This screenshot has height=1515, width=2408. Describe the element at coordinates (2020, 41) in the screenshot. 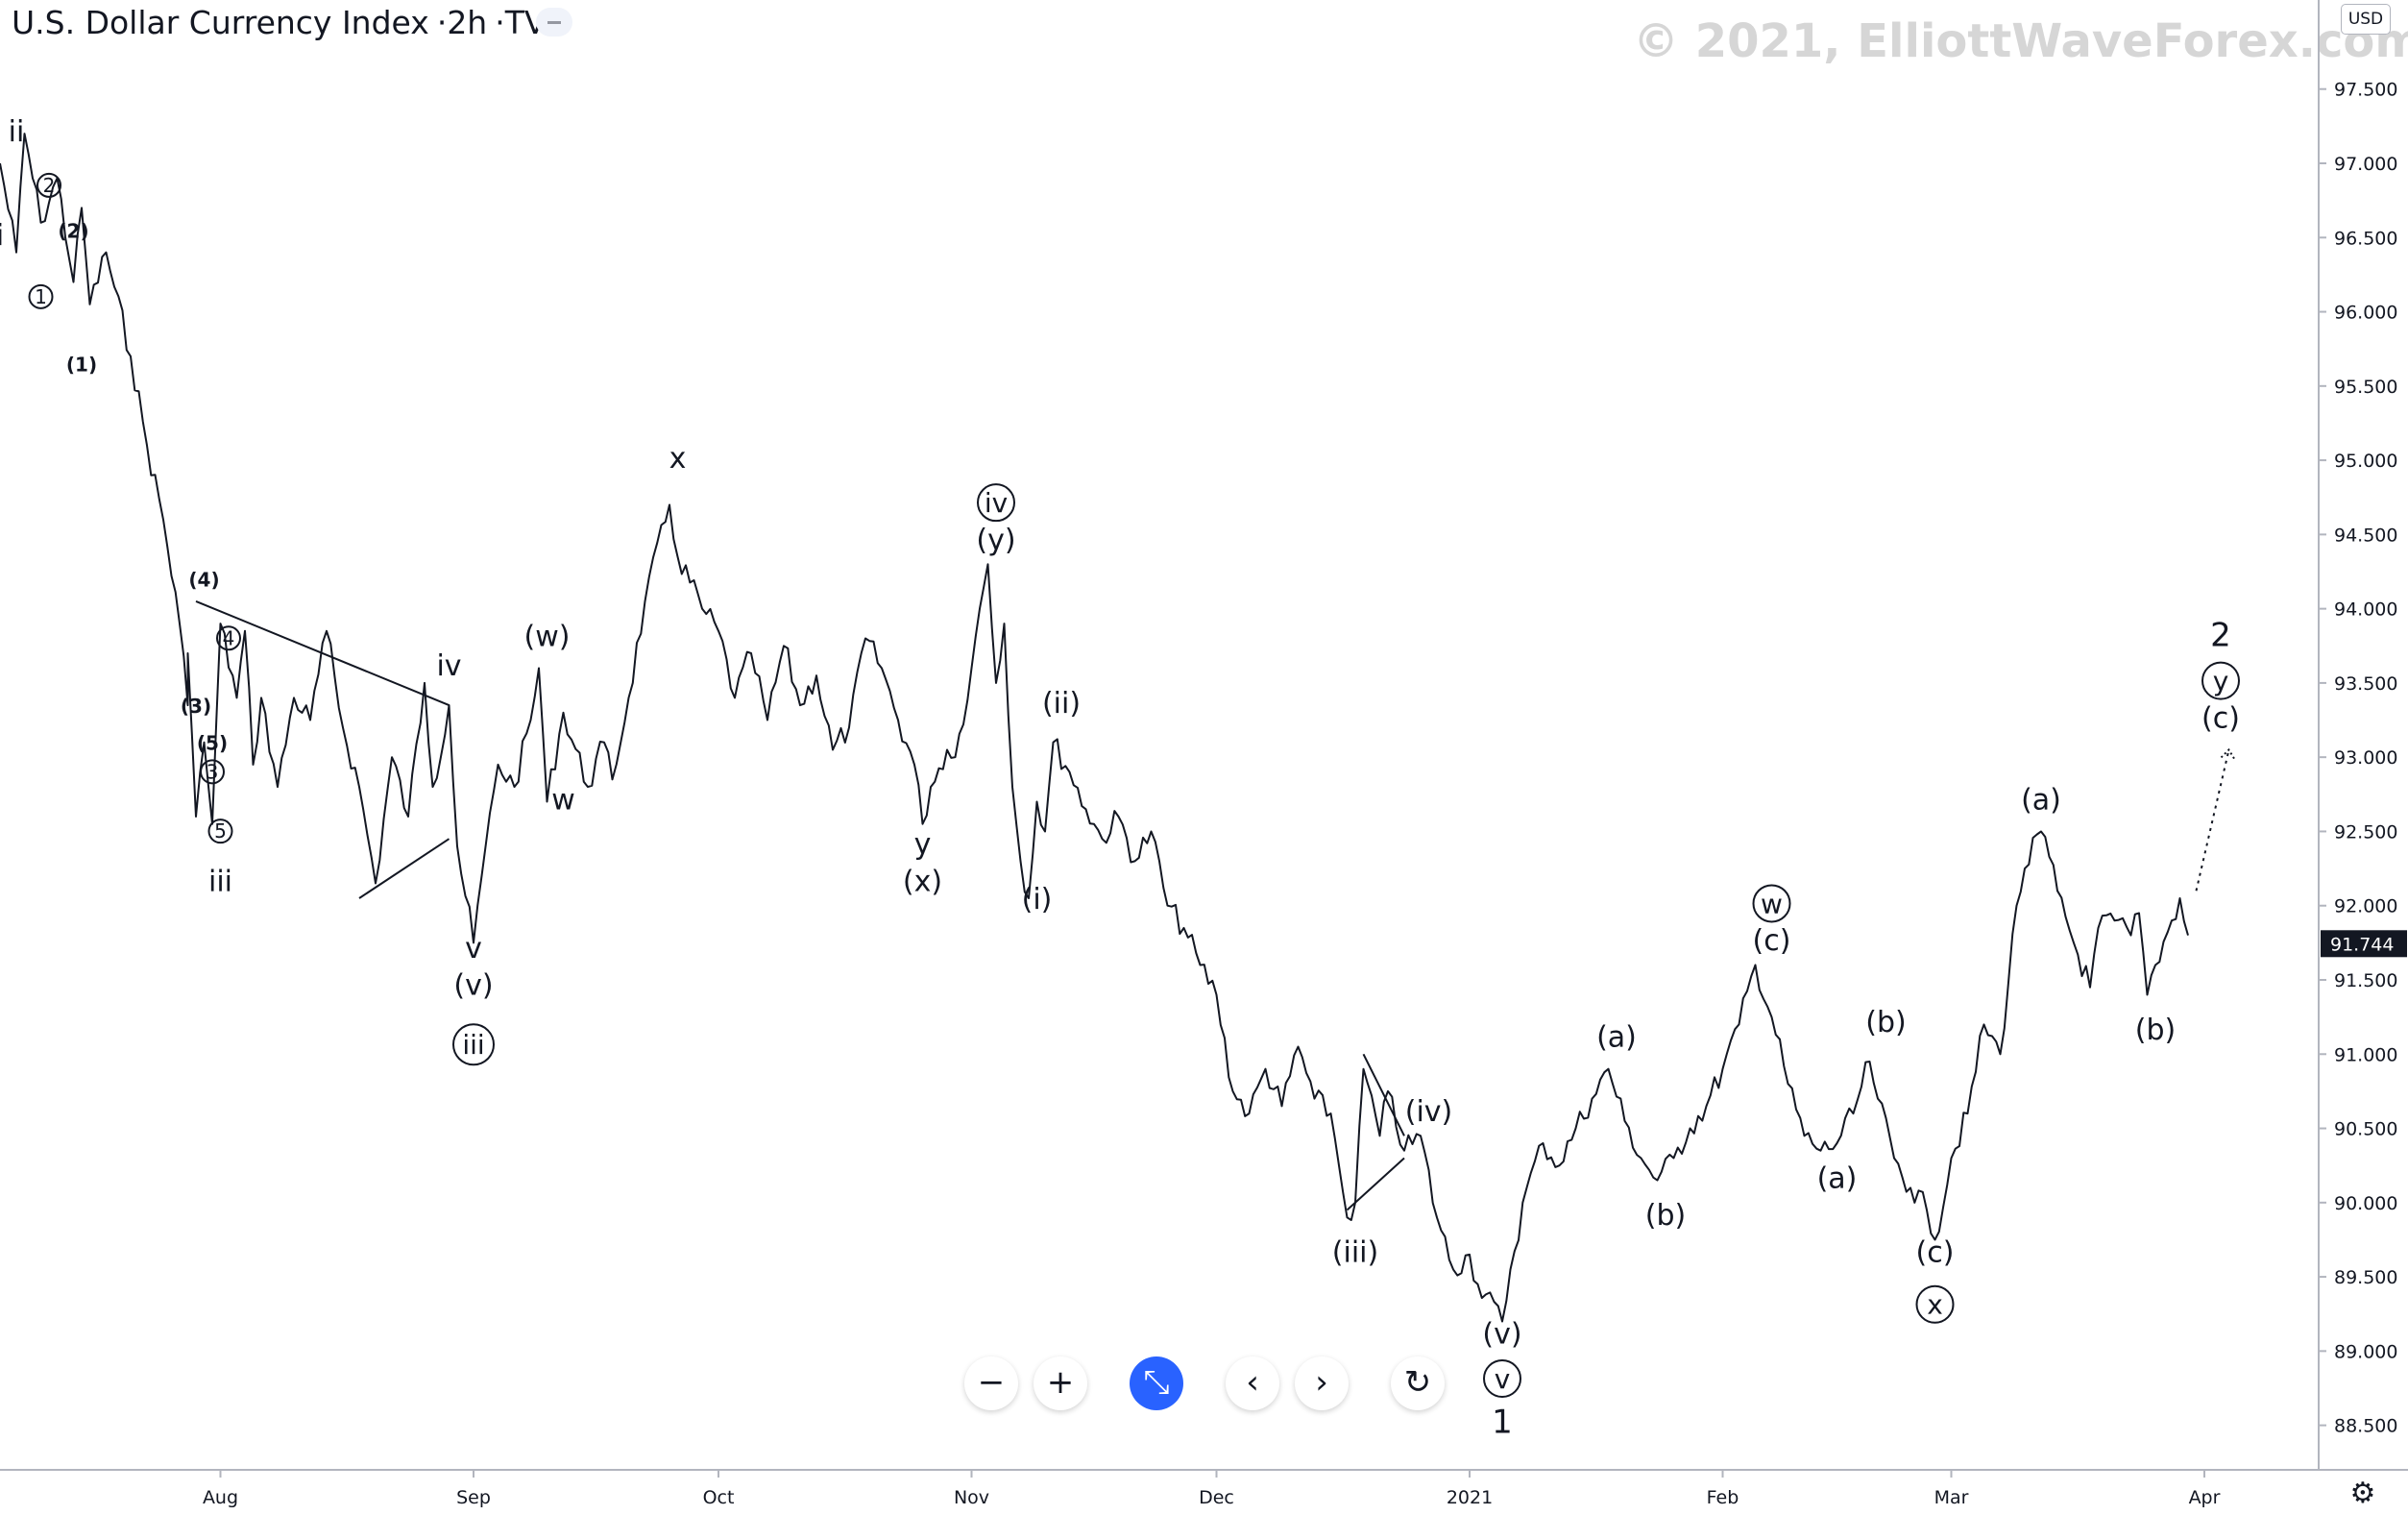

I see `watermark: © 2021, ElliottWaveForex.com` at that location.